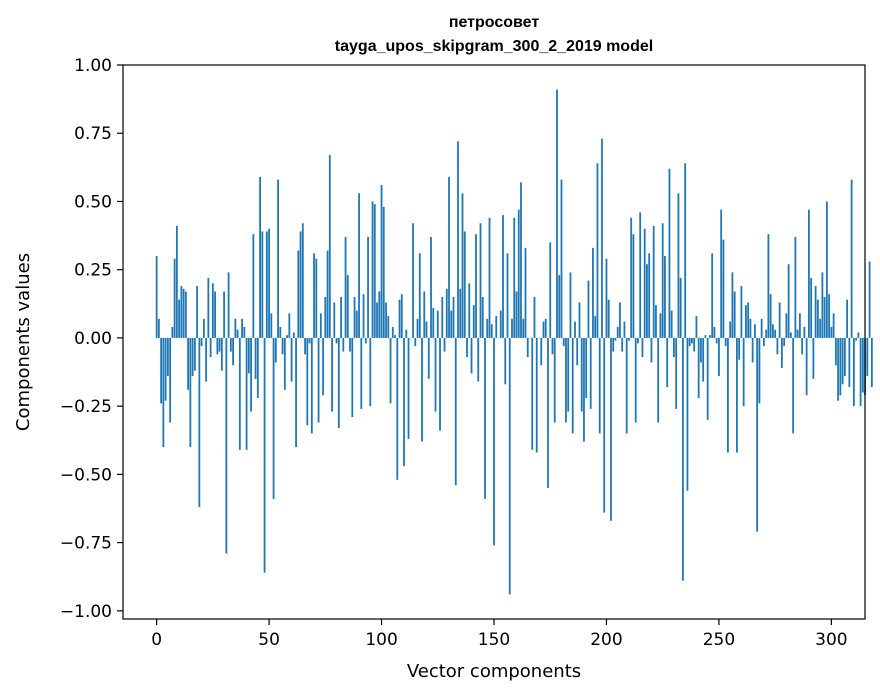  Describe the element at coordinates (86, 544) in the screenshot. I see `y-tick-label: −0.75` at that location.